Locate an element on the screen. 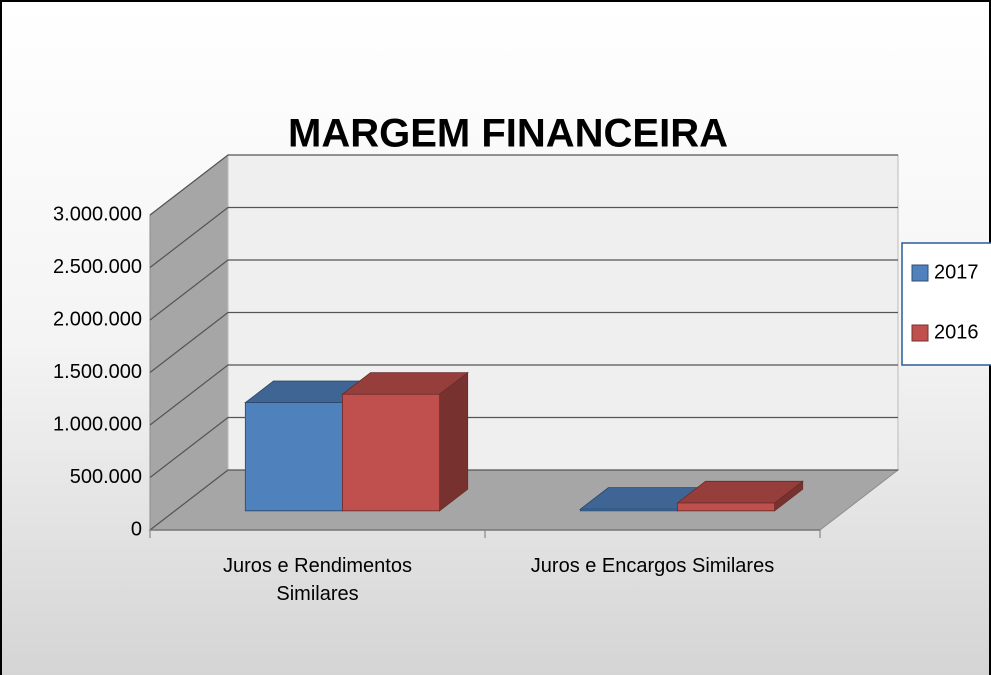 The height and width of the screenshot is (675, 991). chart-title: MARGEM FINANCEIRA is located at coordinates (508, 134).